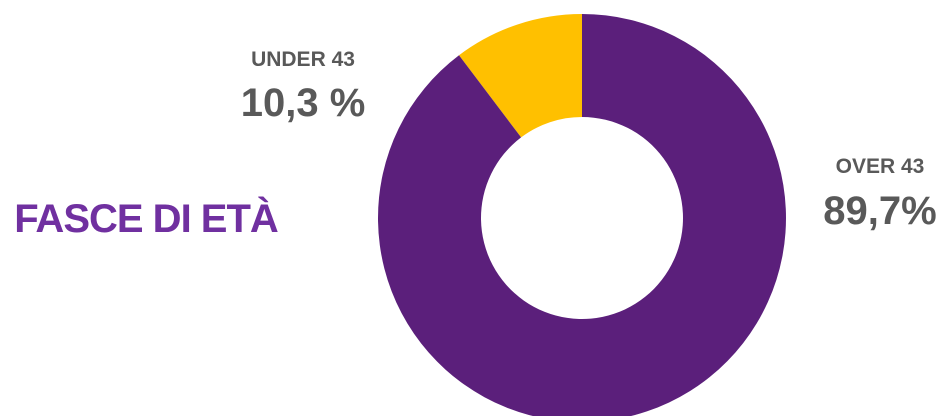 The image size is (950, 416). I want to click on value-label: 89,7%, so click(879, 211).